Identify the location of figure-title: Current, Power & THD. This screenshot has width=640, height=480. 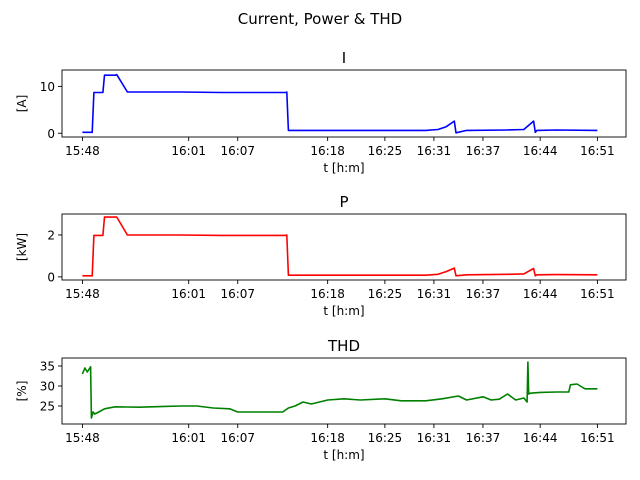
(320, 19).